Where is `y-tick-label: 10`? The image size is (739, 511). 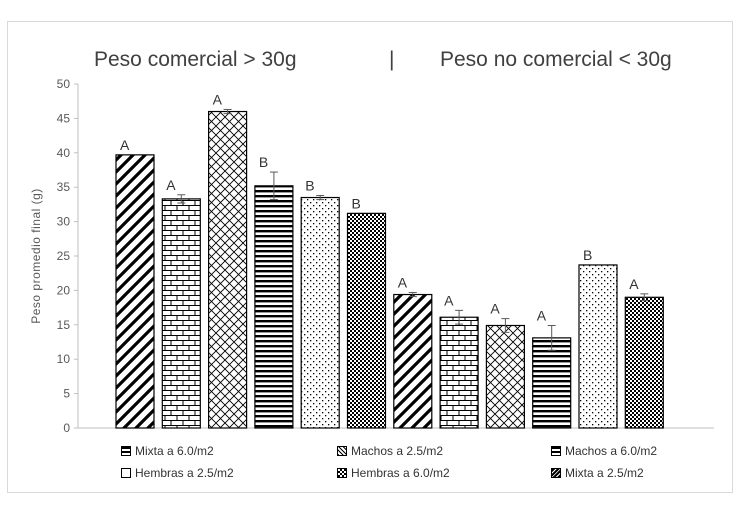
y-tick-label: 10 is located at coordinates (64, 359).